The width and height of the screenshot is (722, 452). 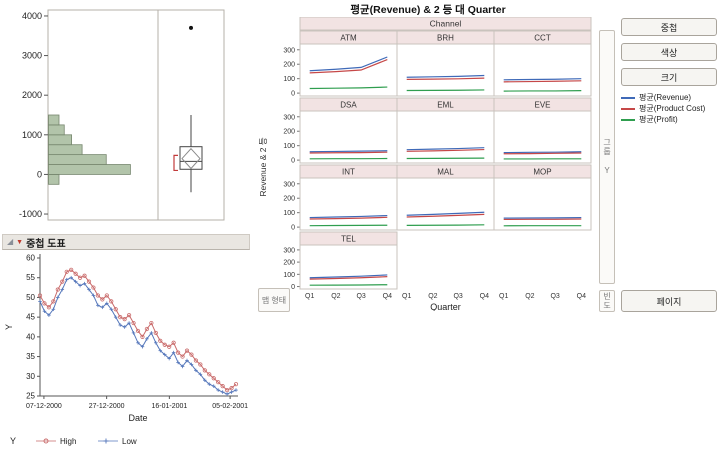 I want to click on svg-text: Low, so click(x=129, y=441).